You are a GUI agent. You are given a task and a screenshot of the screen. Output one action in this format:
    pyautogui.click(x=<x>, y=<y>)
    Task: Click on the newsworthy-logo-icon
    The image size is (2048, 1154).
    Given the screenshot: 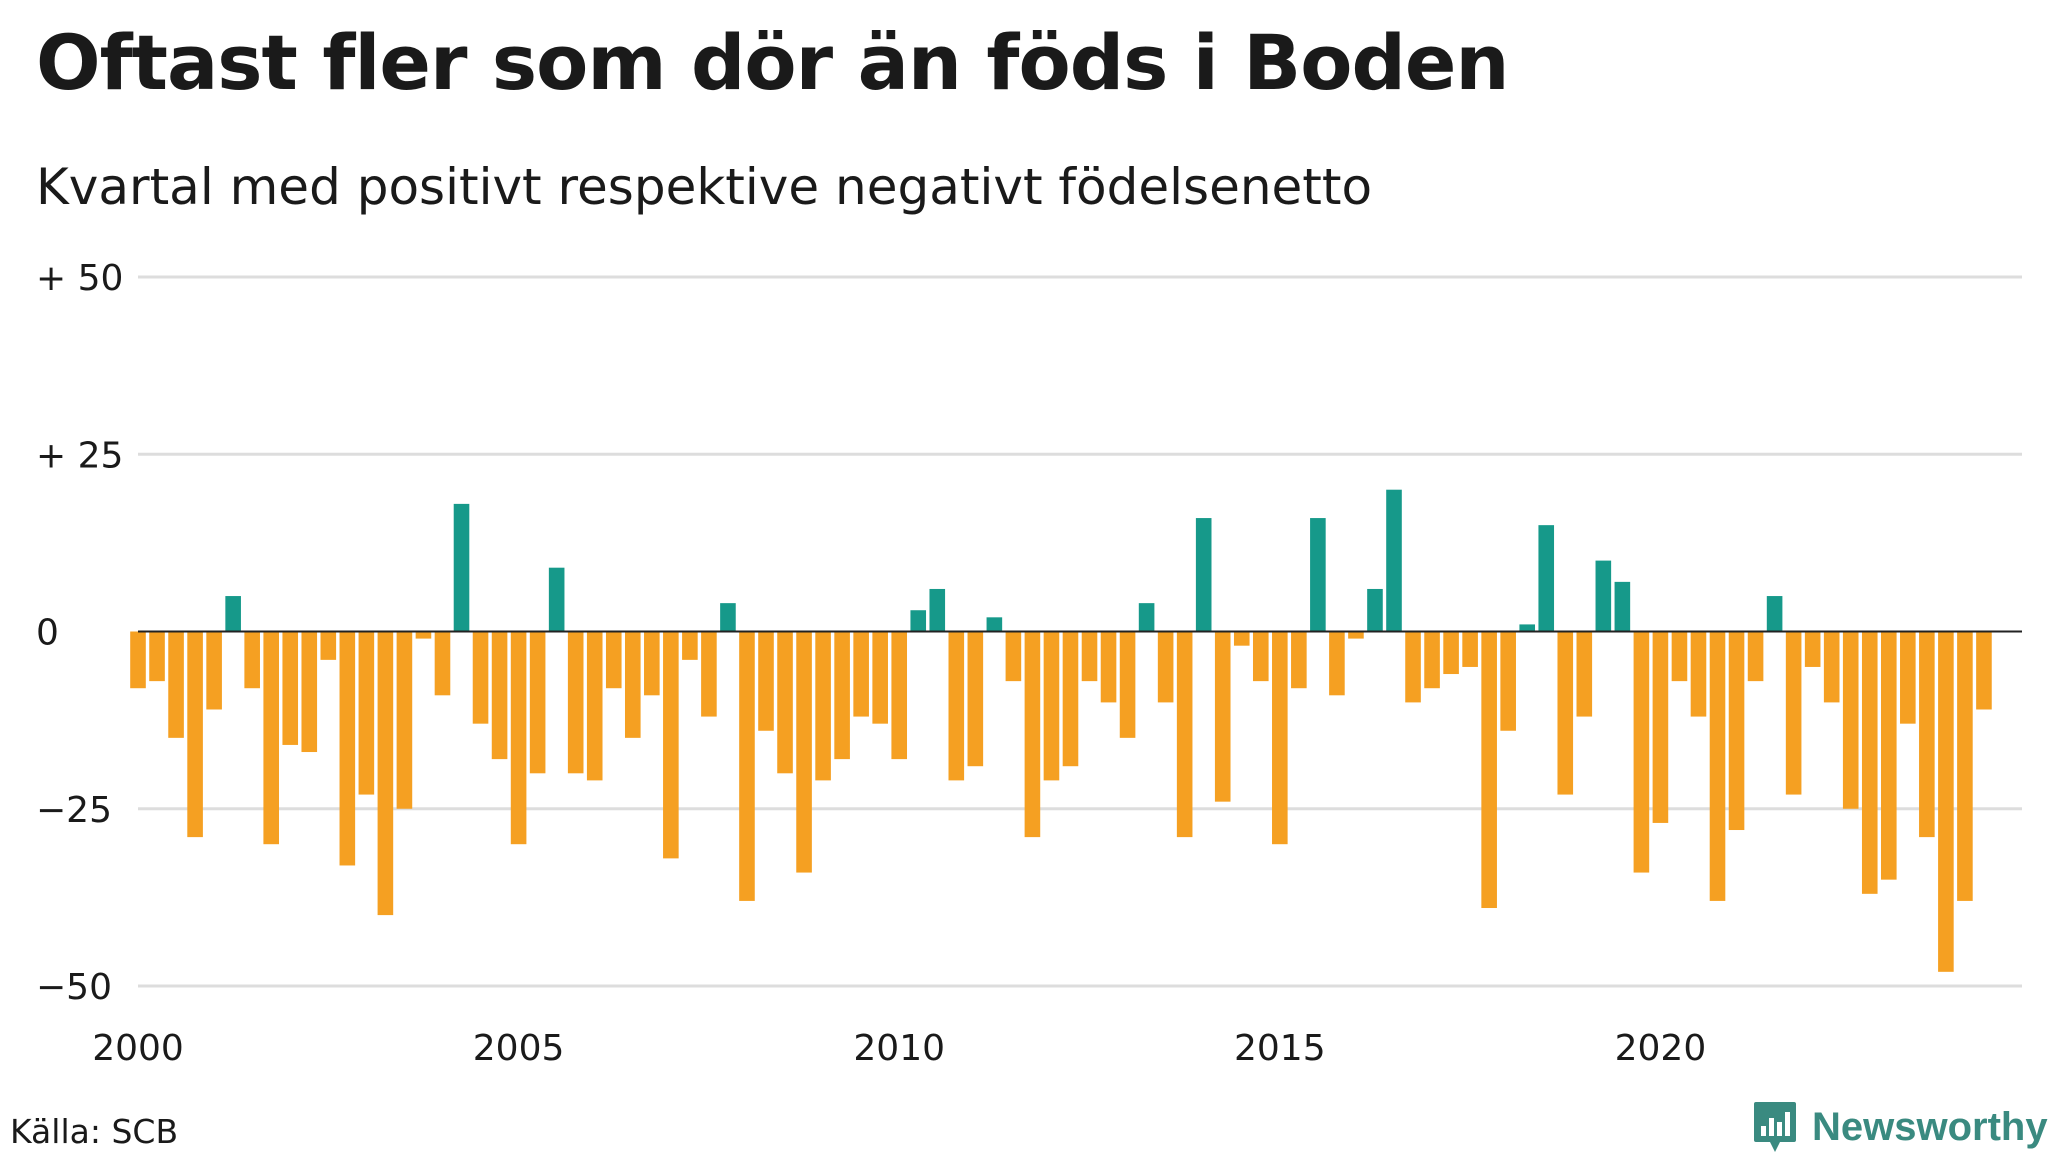 What is the action you would take?
    pyautogui.click(x=1775, y=1127)
    